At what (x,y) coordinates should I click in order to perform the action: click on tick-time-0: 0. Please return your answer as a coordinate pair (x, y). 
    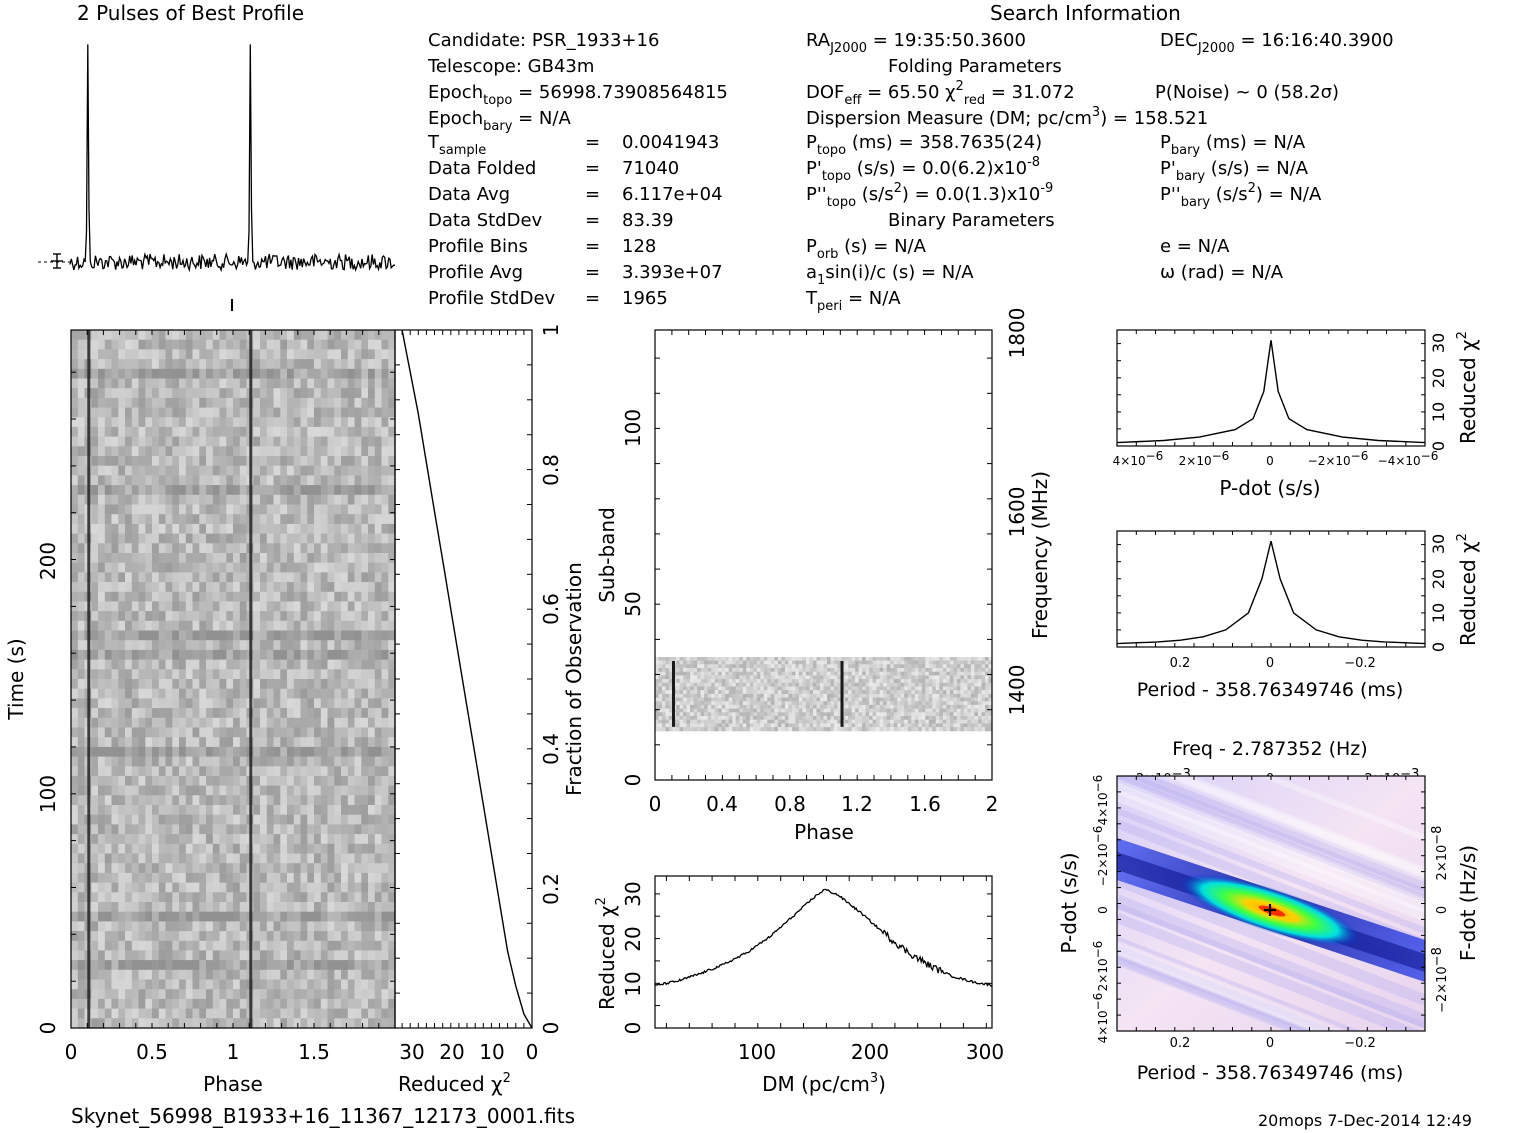
    Looking at the image, I should click on (48, 1028).